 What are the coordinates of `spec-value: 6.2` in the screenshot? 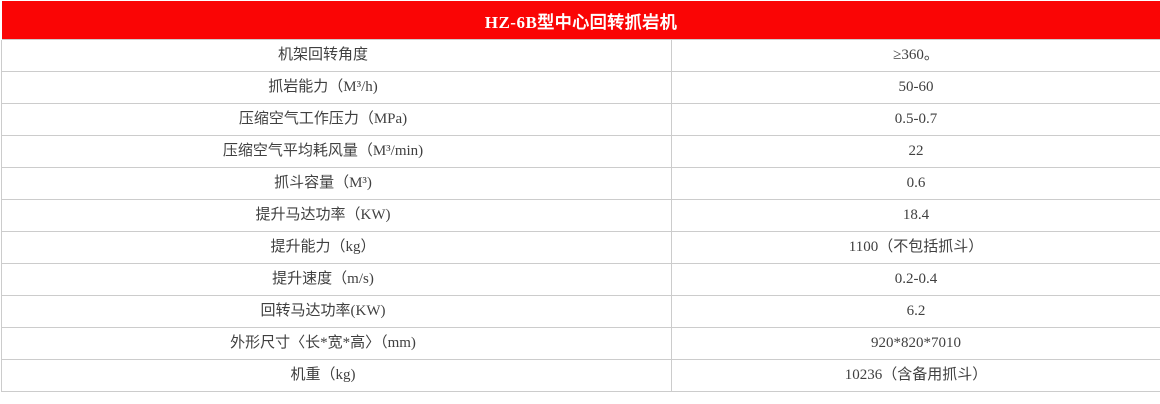 It's located at (915, 311).